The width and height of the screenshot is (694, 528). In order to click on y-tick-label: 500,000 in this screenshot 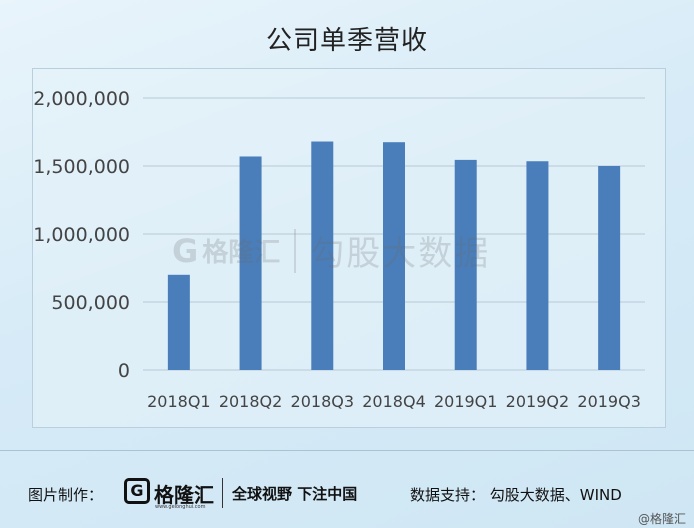, I will do `click(90, 303)`.